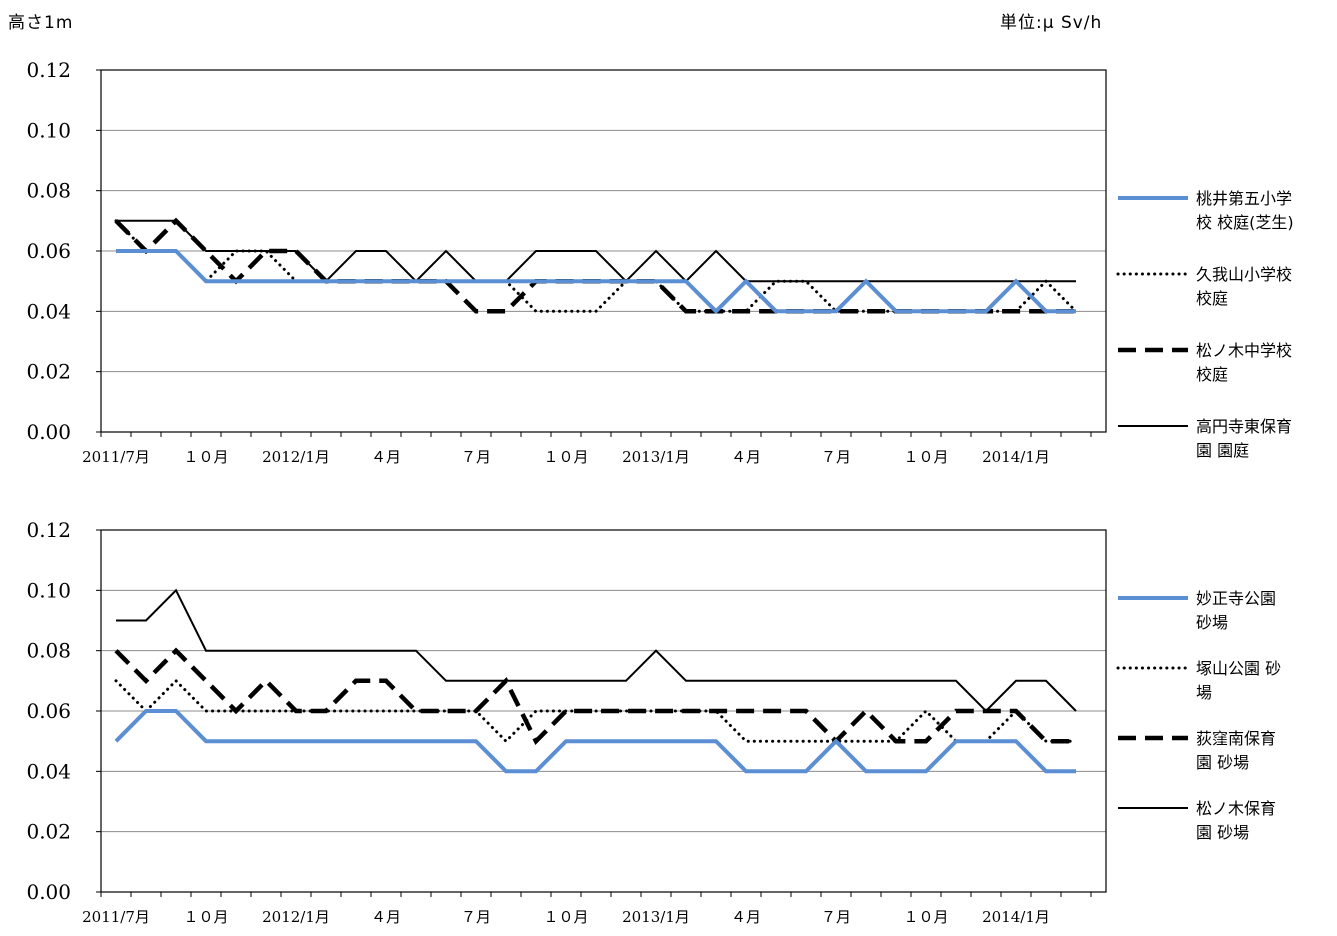 The height and width of the screenshot is (936, 1337). Describe the element at coordinates (1051, 23) in the screenshot. I see `unit-label: 単位:μ Sv/h` at that location.